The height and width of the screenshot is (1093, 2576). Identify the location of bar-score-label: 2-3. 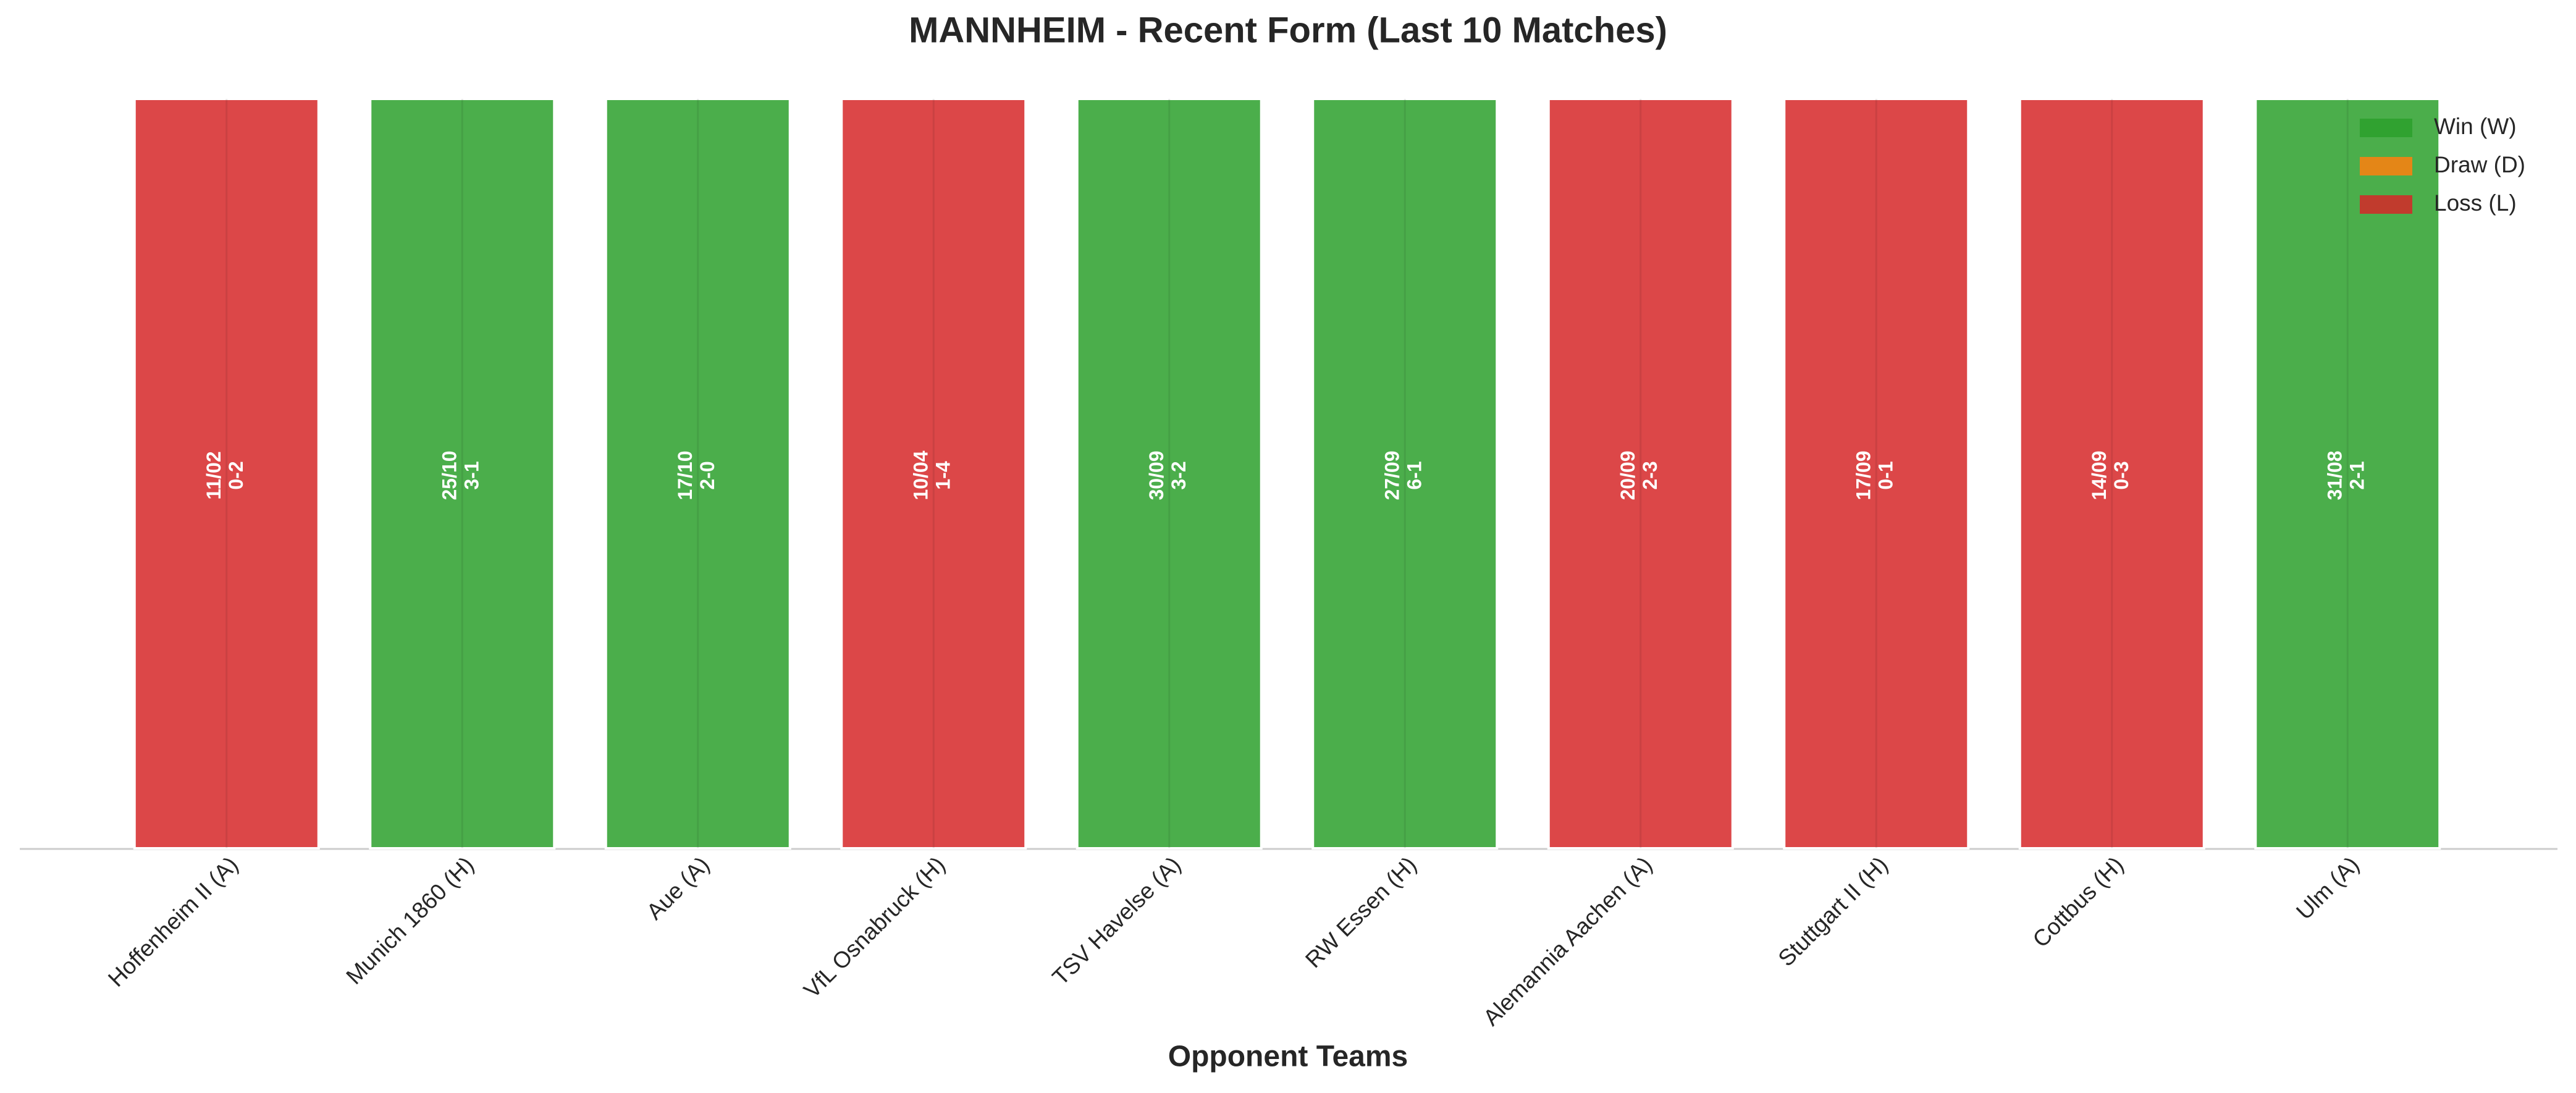
(1650, 475).